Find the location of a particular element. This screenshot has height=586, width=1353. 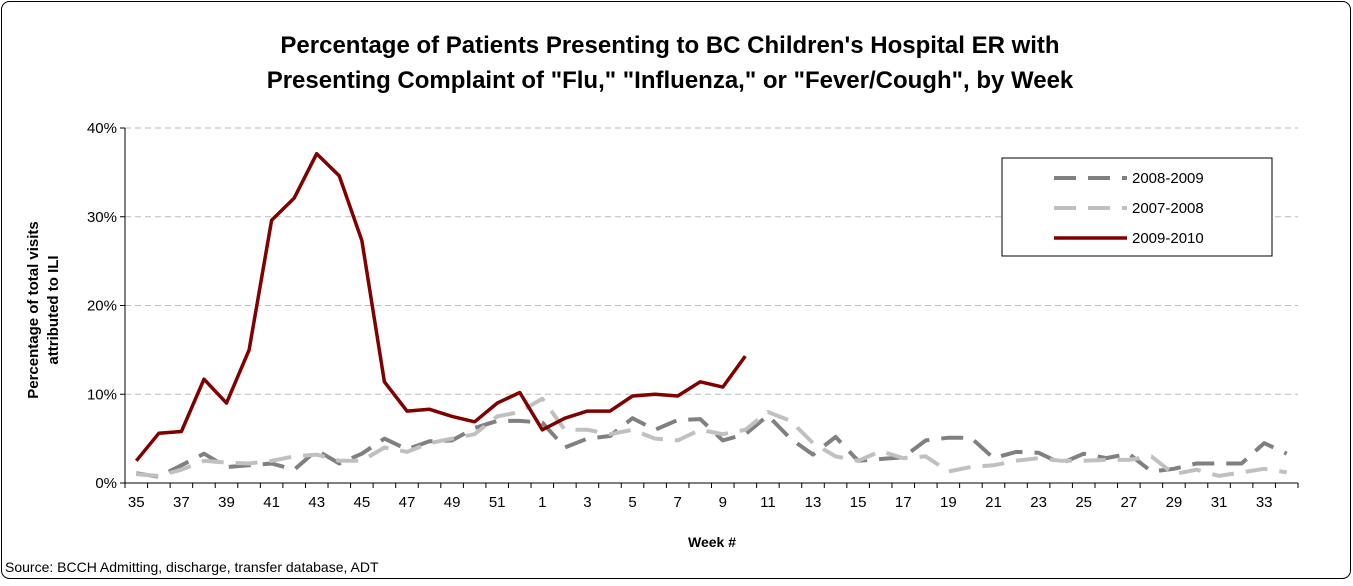

x-tick-label: 49 is located at coordinates (452, 502).